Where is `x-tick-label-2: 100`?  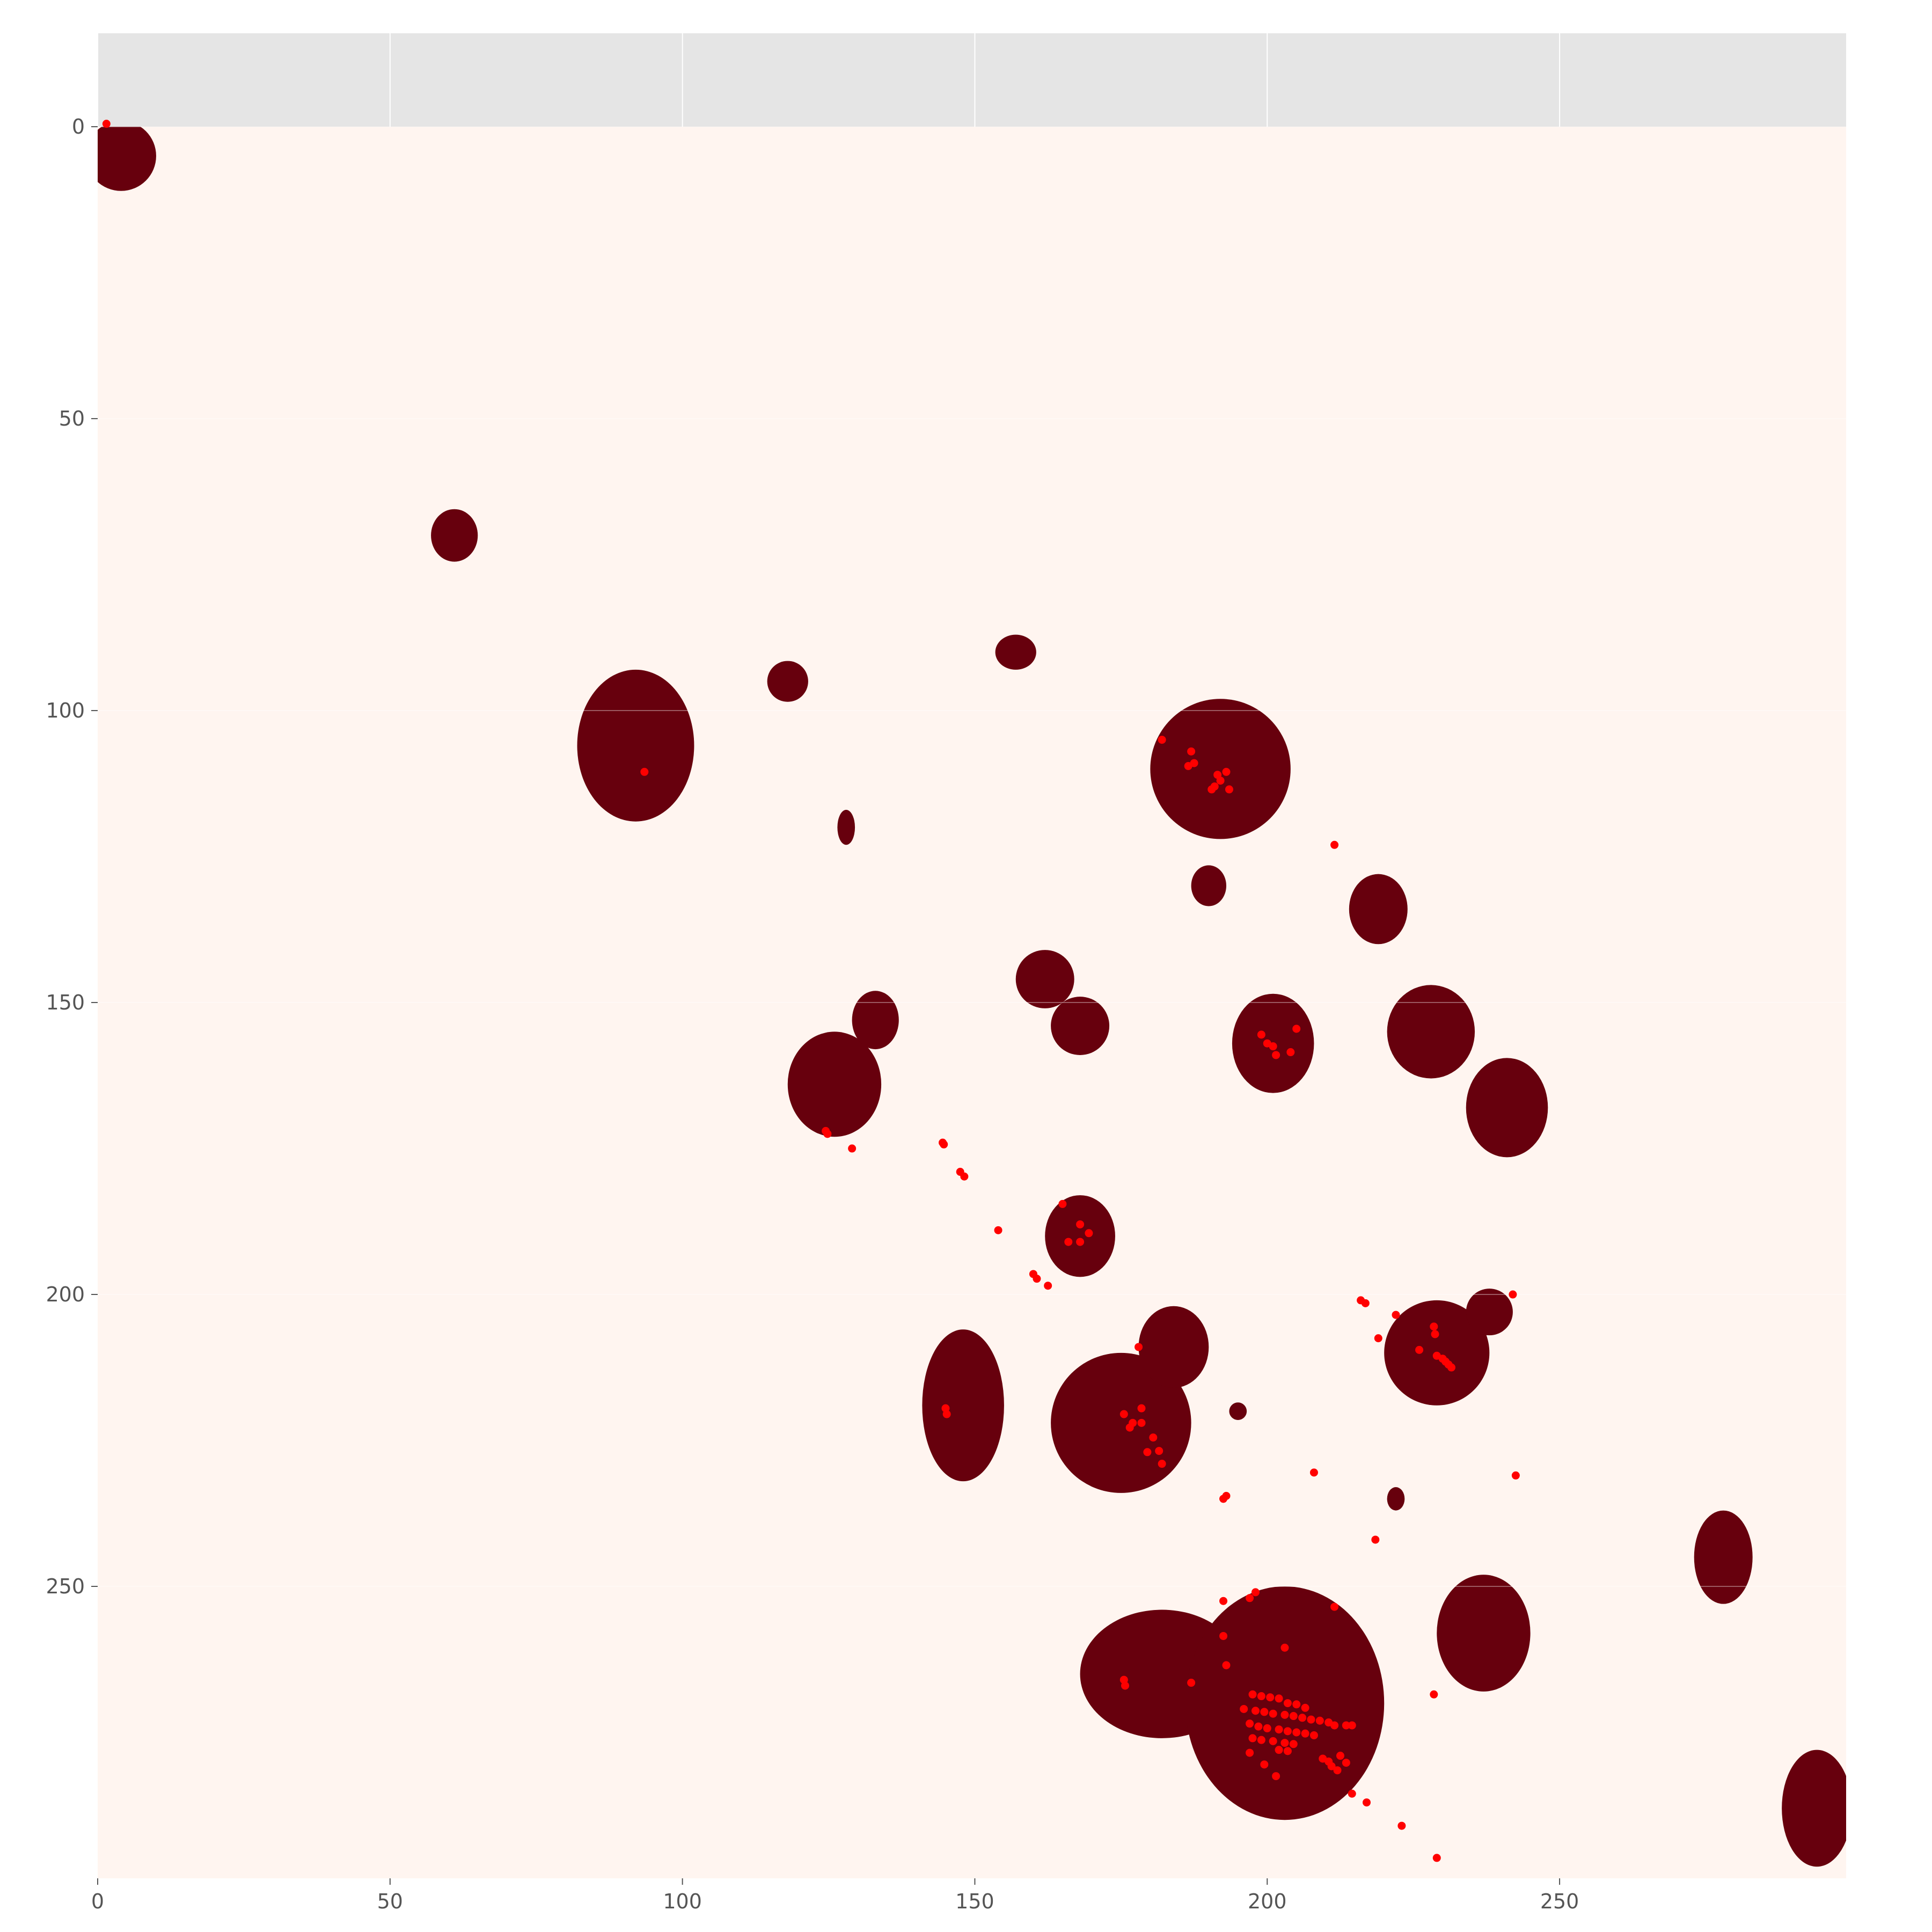
x-tick-label-2: 100 is located at coordinates (682, 1901).